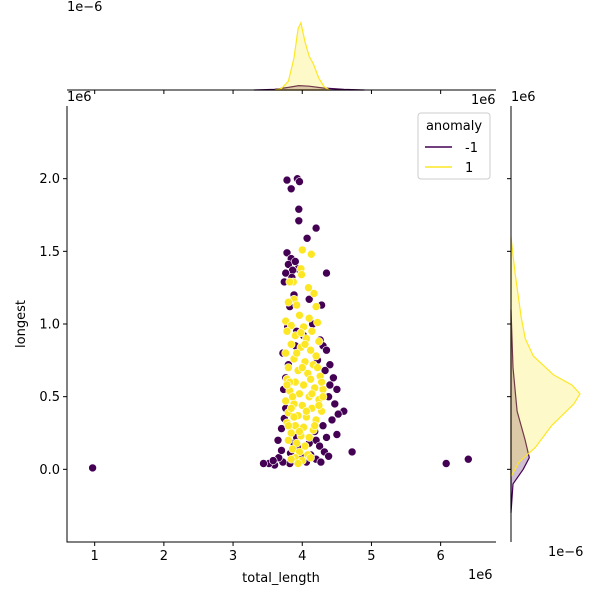 The width and height of the screenshot is (600, 600). I want to click on y-tick-label: 0.5, so click(49, 397).